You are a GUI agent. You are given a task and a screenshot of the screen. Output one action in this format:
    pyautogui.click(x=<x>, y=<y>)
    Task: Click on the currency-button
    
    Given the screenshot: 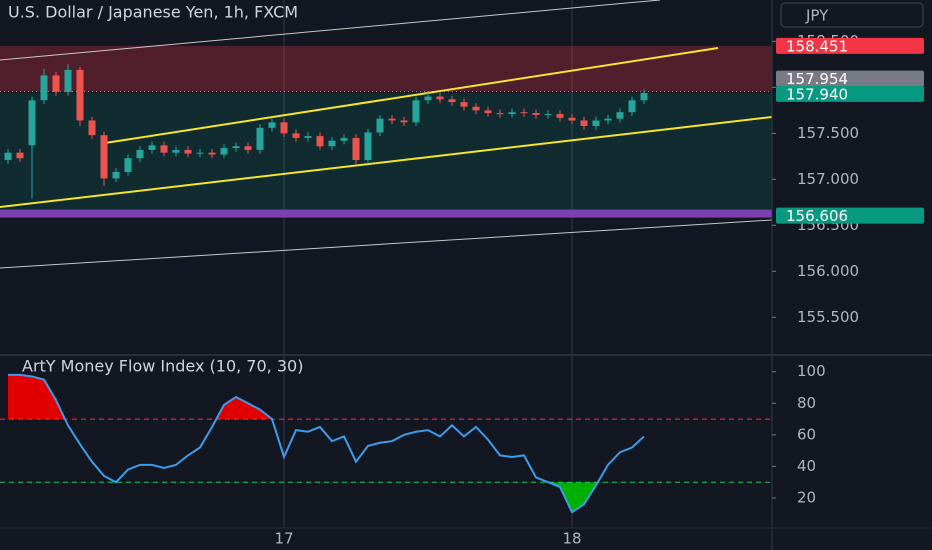 What is the action you would take?
    pyautogui.click(x=852, y=15)
    